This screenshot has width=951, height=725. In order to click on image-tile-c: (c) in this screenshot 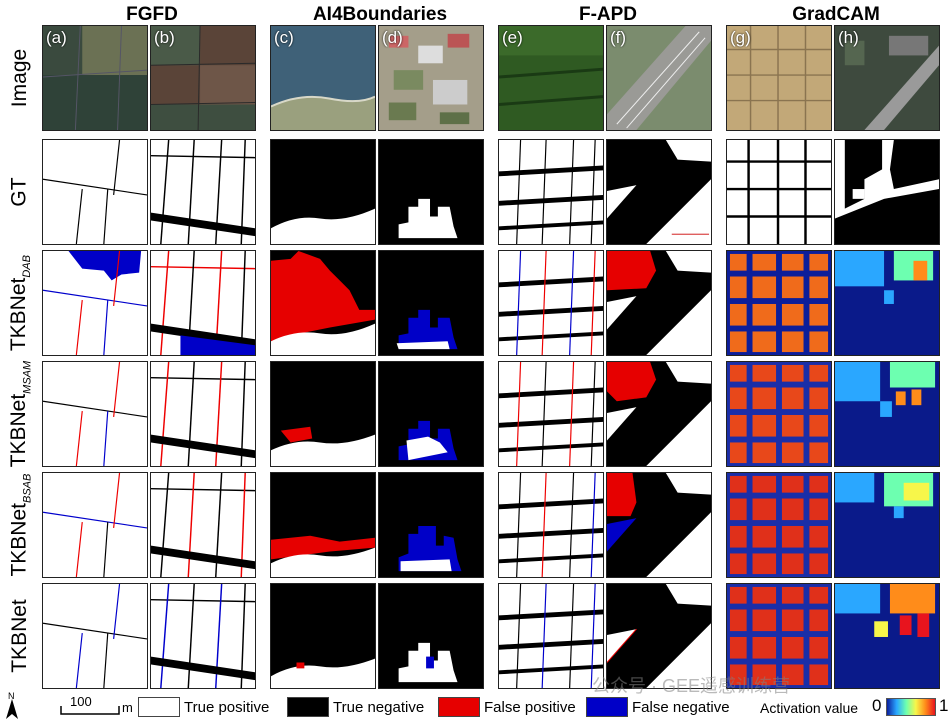, I will do `click(323, 78)`.